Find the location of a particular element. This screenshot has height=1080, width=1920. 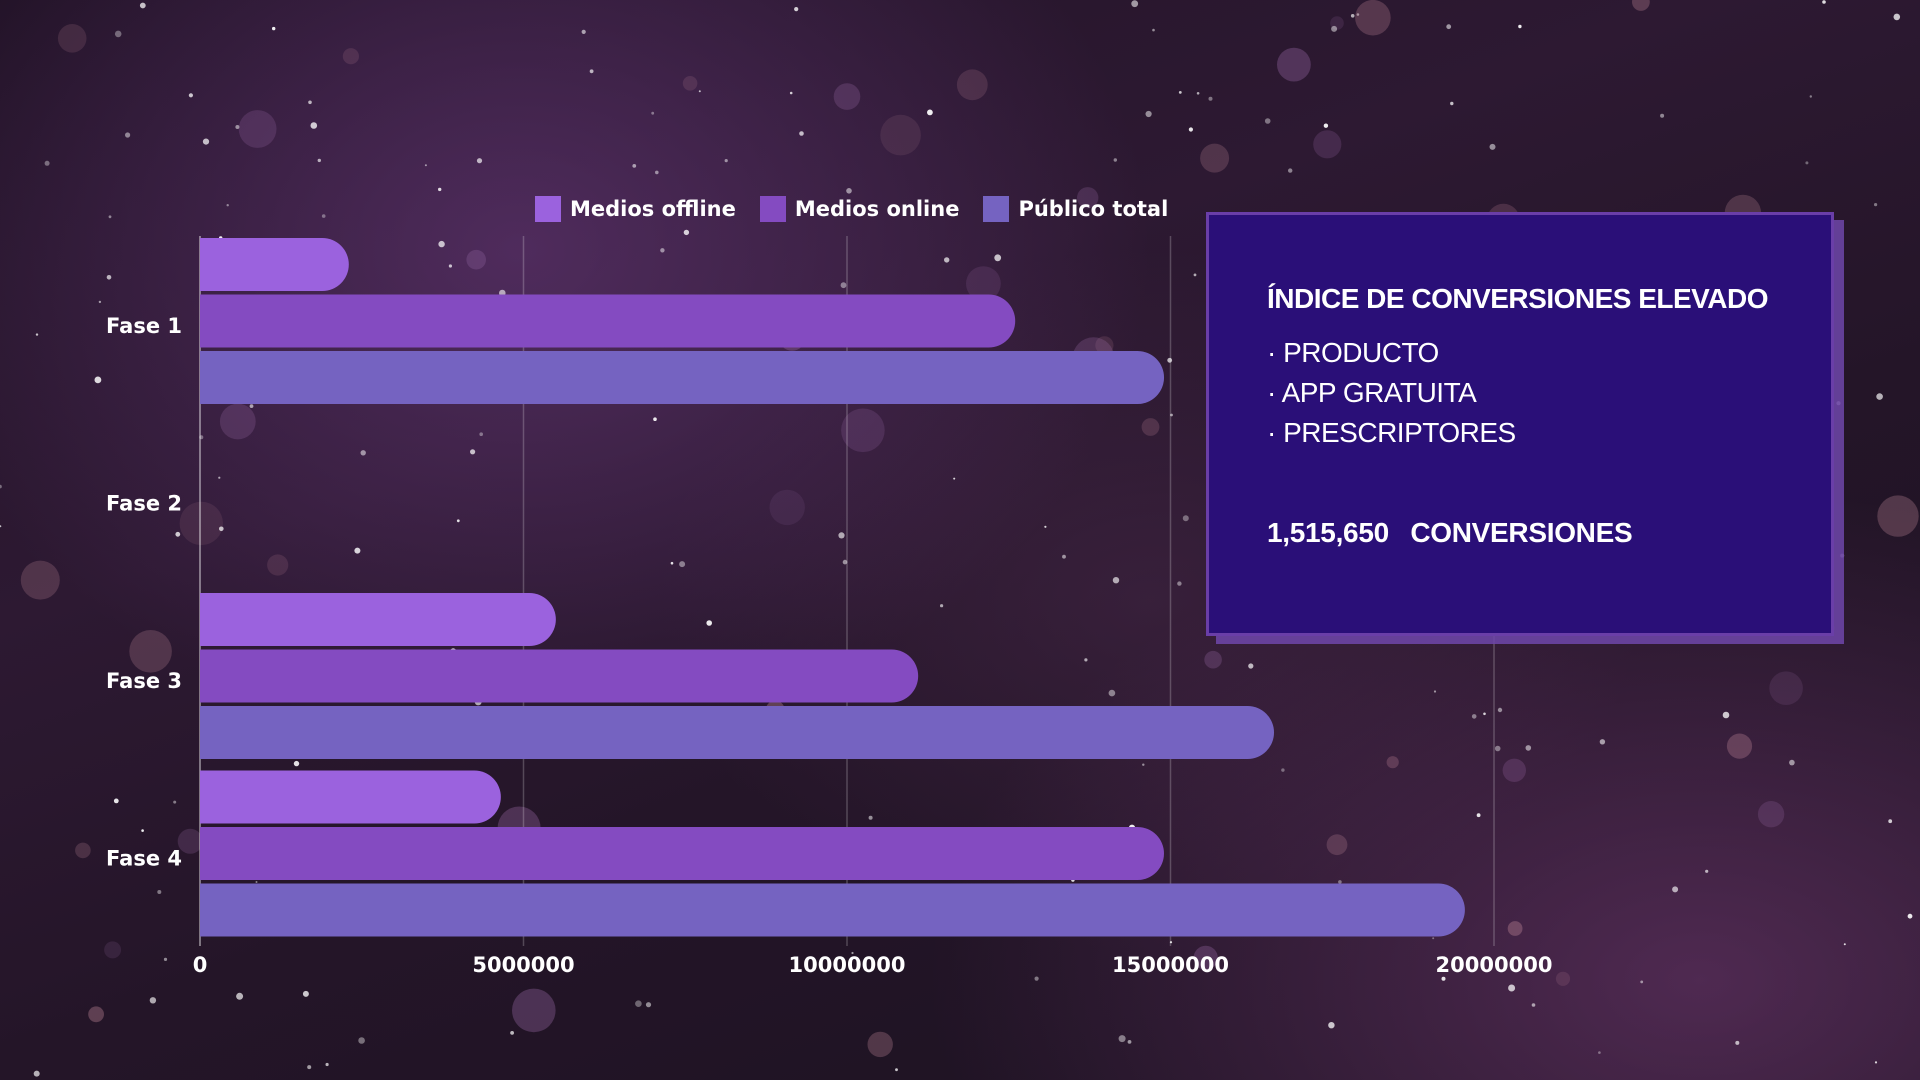

legend-swatch-offline is located at coordinates (548, 209).